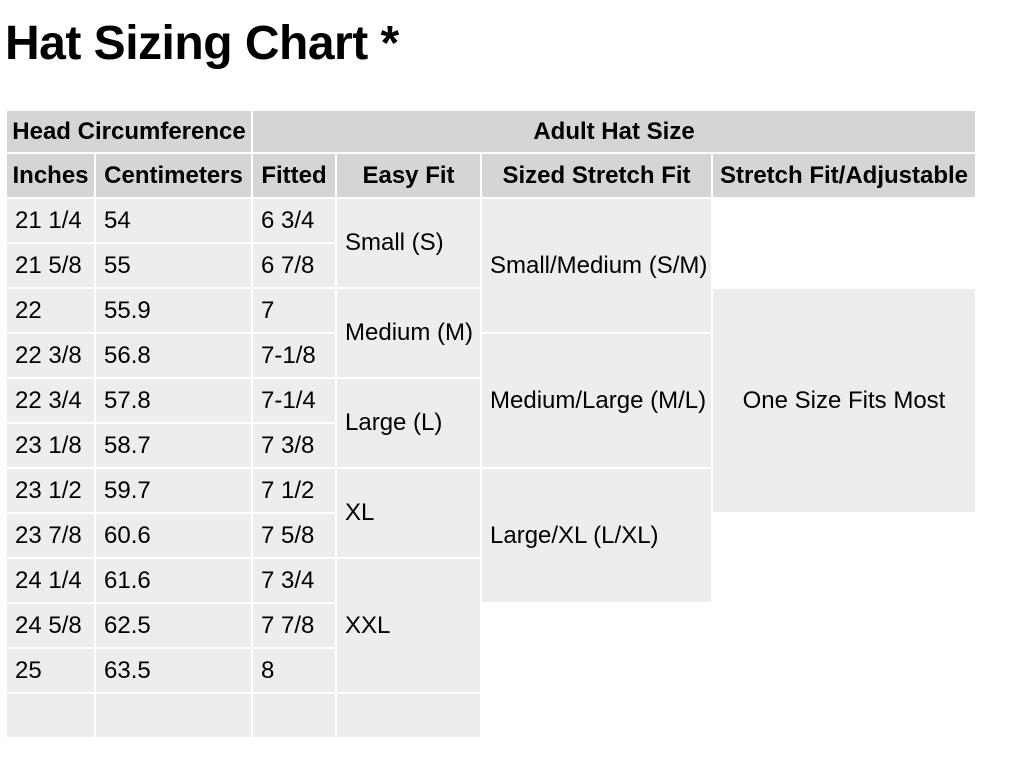 This screenshot has width=1024, height=760. What do you see at coordinates (294, 310) in the screenshot?
I see `cell-fitted: 7` at bounding box center [294, 310].